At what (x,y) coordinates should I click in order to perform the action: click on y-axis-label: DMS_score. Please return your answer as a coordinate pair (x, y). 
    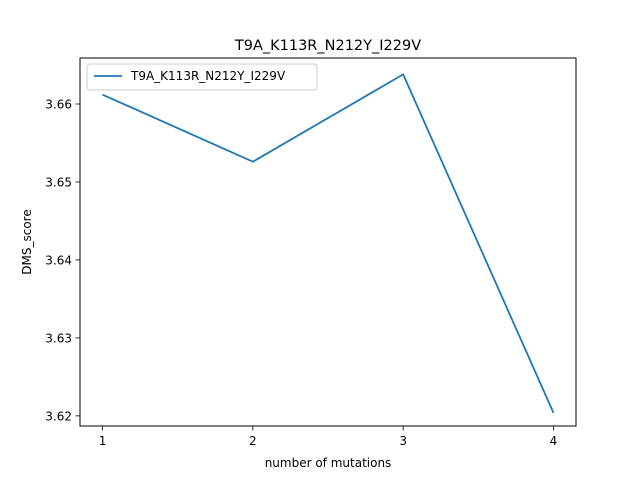
    Looking at the image, I should click on (27, 241).